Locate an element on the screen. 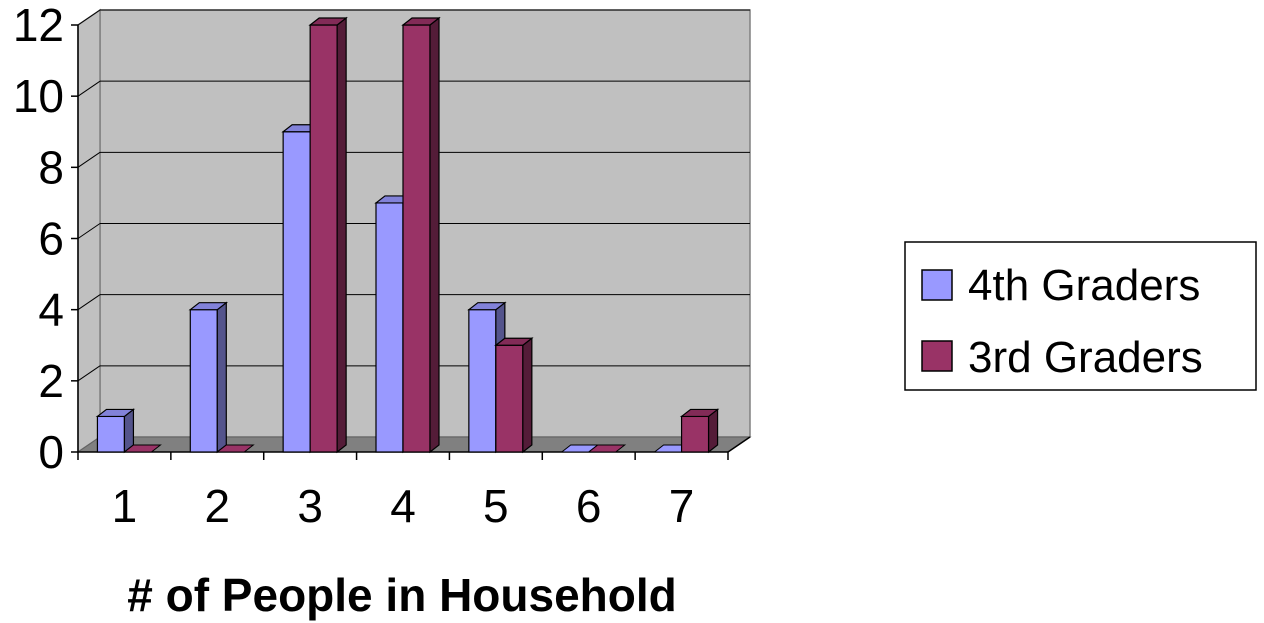 The image size is (1264, 623). x-tick-label: 1 is located at coordinates (125, 506).